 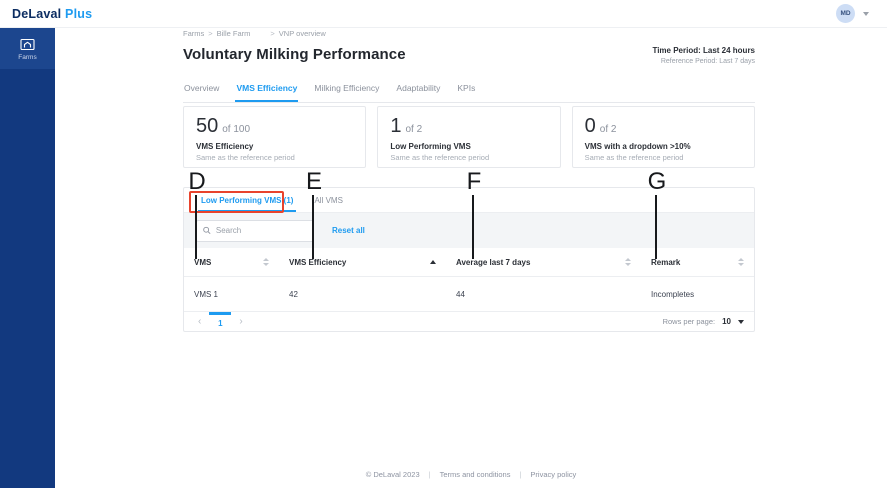 What do you see at coordinates (313, 227) in the screenshot?
I see `annotation-line-e` at bounding box center [313, 227].